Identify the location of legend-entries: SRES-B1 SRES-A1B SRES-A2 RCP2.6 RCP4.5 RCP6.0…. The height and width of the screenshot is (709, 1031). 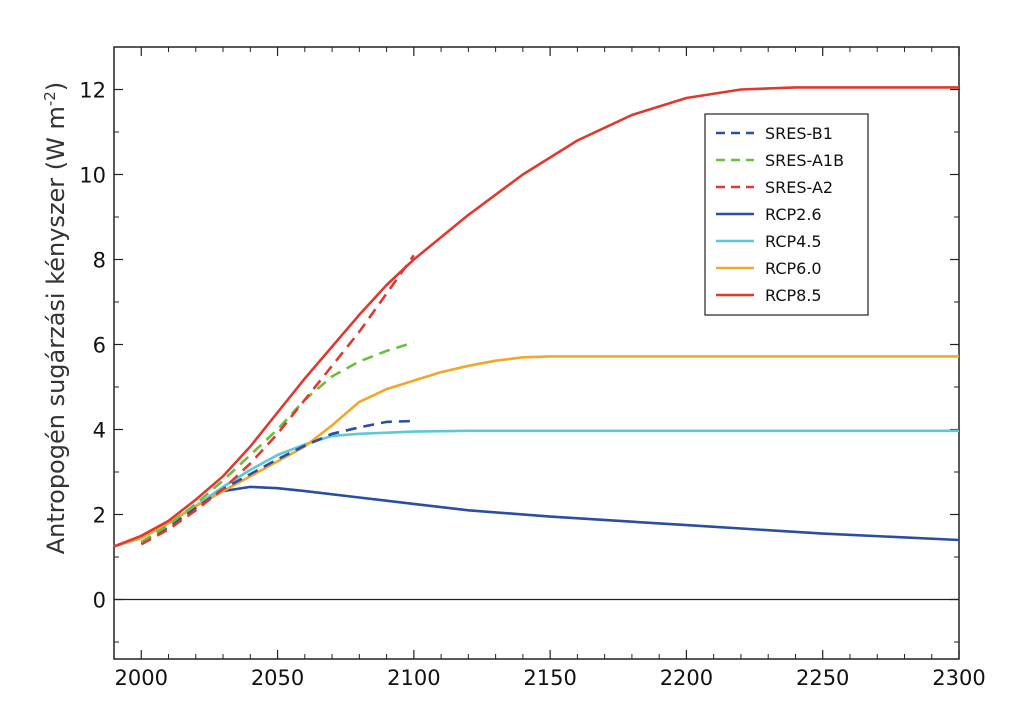
(780, 214).